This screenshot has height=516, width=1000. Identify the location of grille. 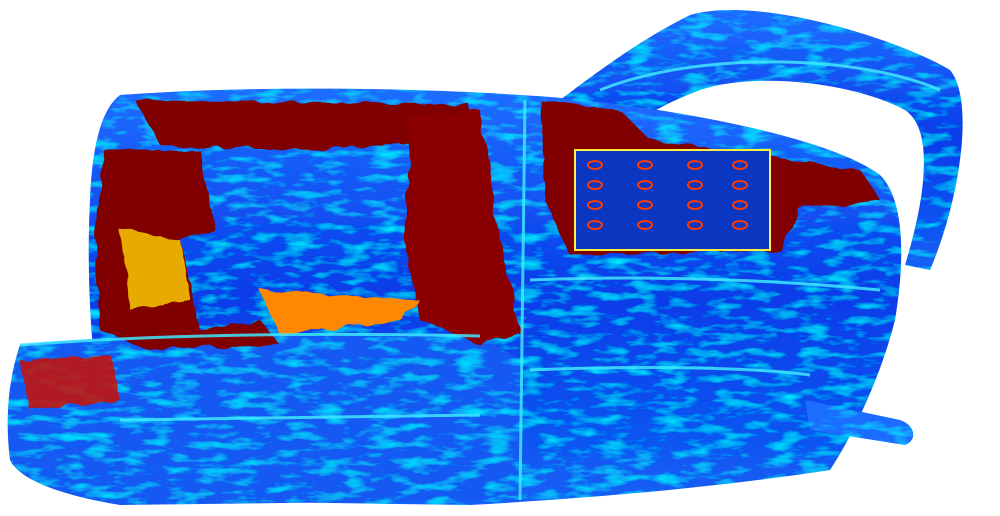
(672, 200).